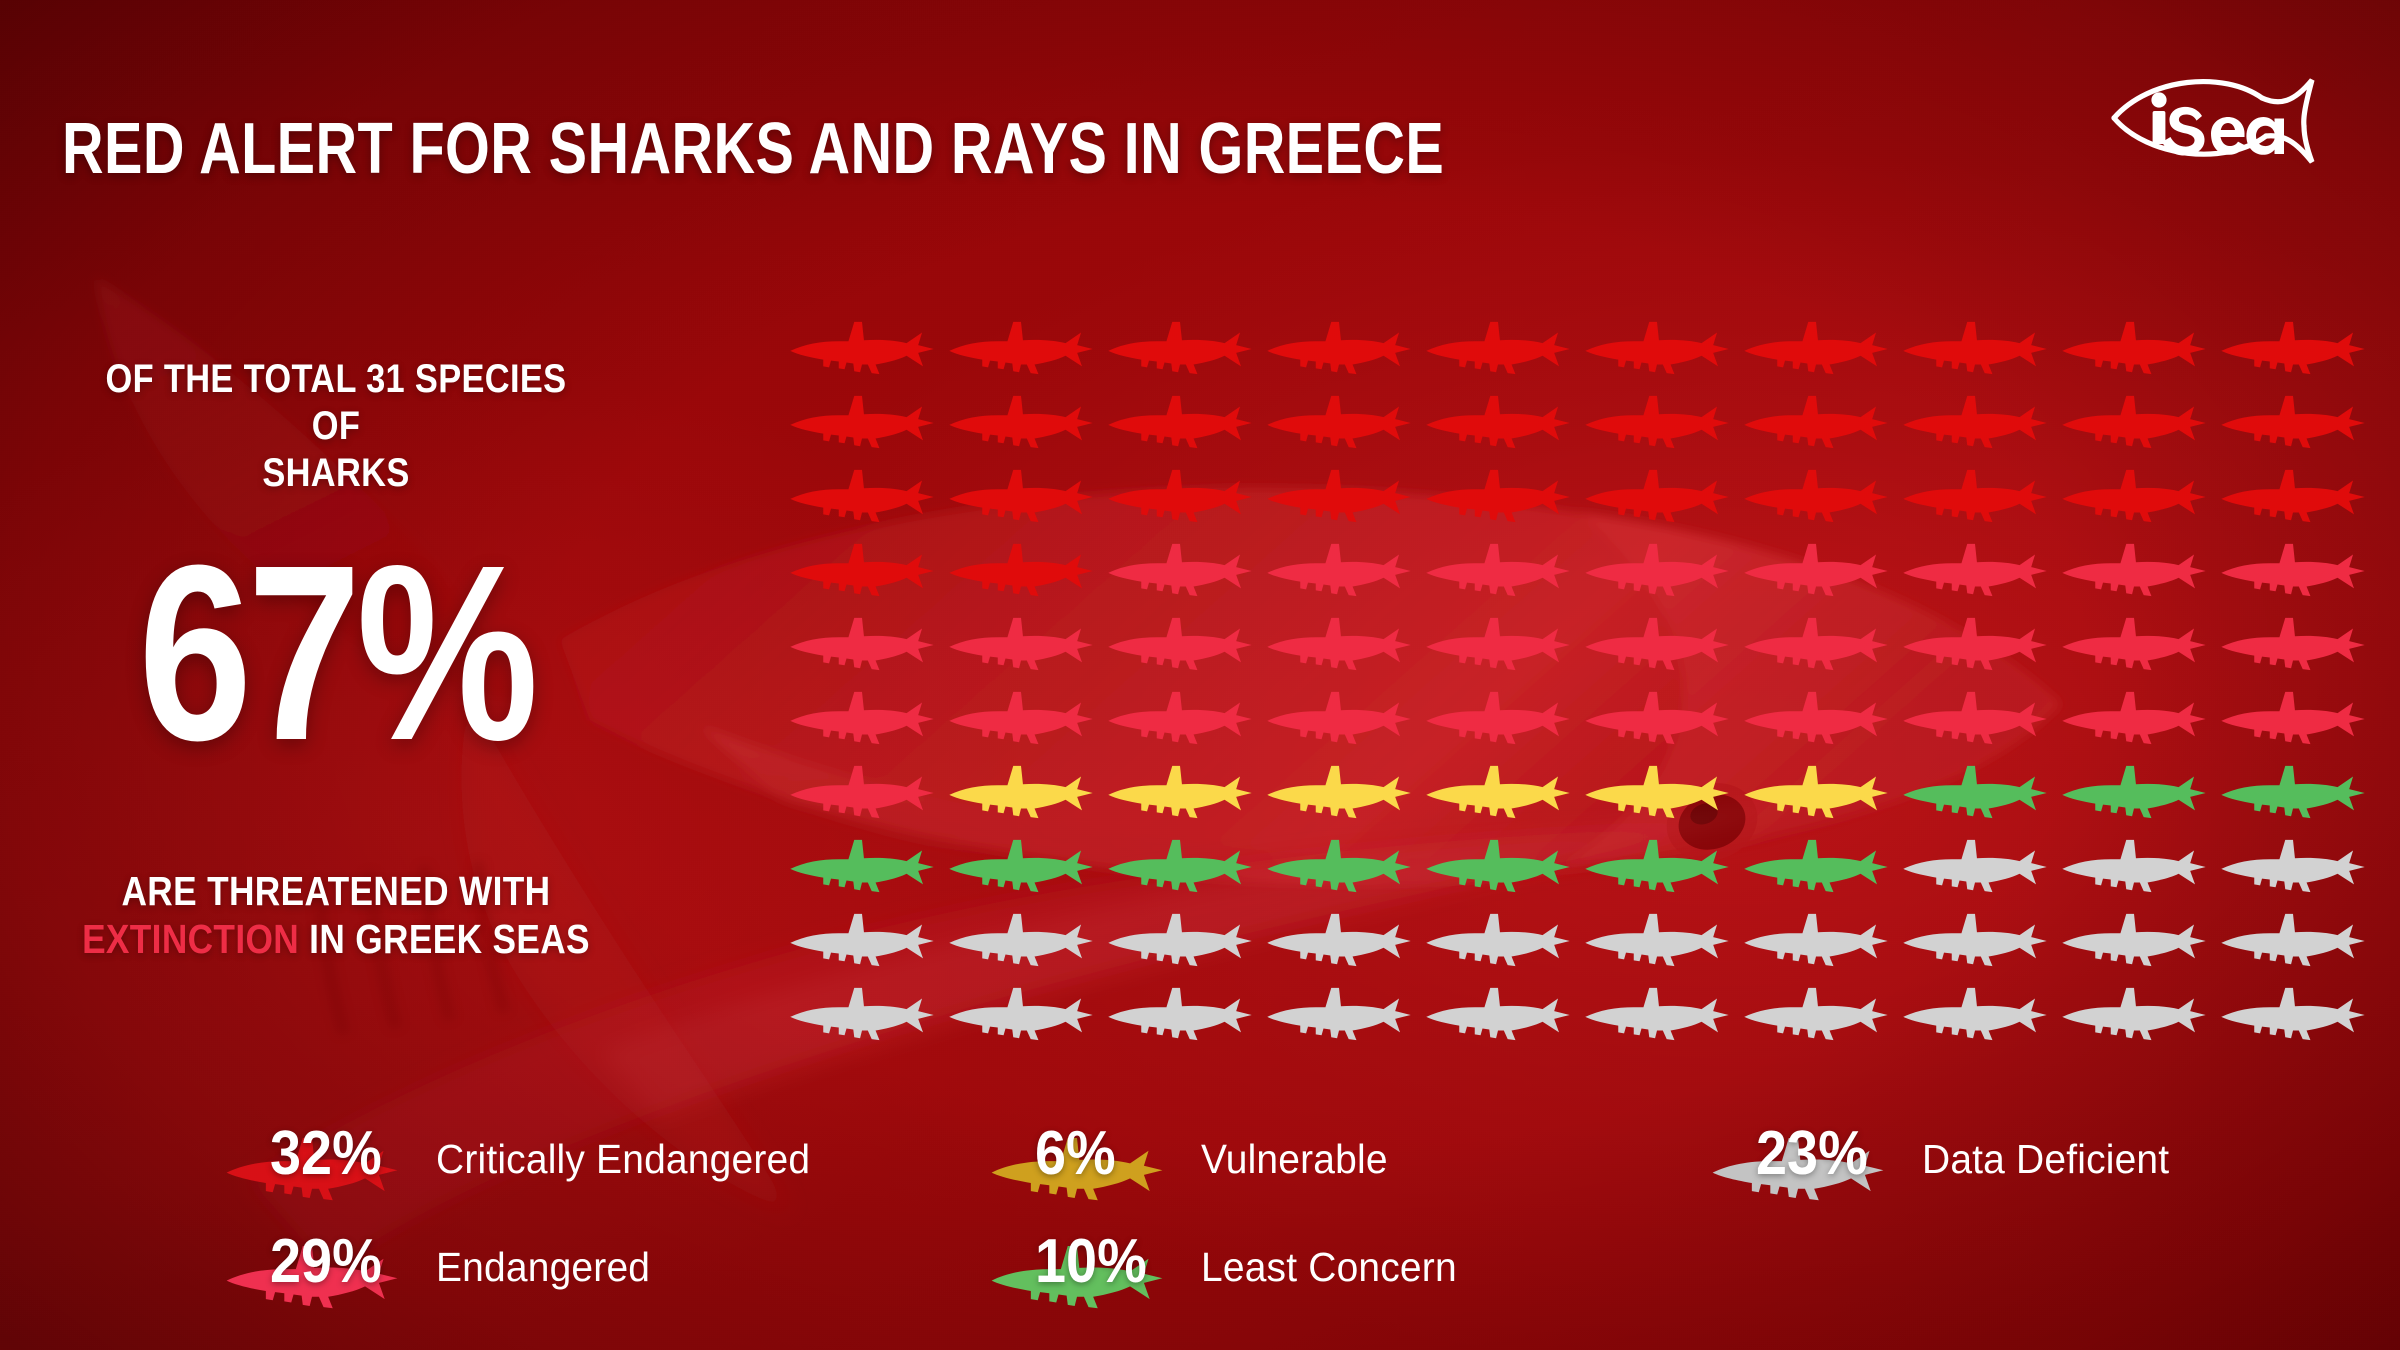 This screenshot has width=2400, height=1350. I want to click on legend-label: Least Concern, so click(1329, 1267).